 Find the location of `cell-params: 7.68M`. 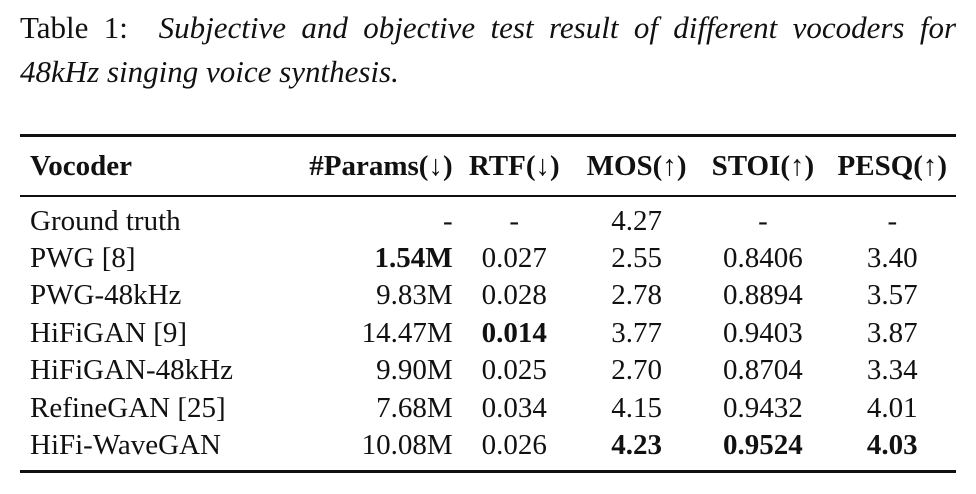

cell-params: 7.68M is located at coordinates (414, 407).